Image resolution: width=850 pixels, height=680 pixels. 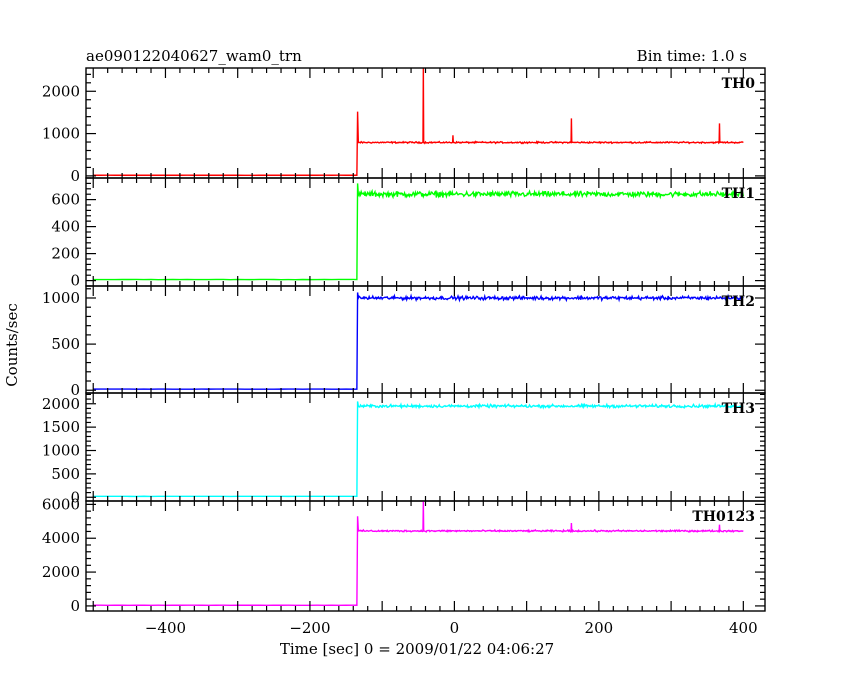 What do you see at coordinates (65, 200) in the screenshot?
I see `y-tick-label: 600` at bounding box center [65, 200].